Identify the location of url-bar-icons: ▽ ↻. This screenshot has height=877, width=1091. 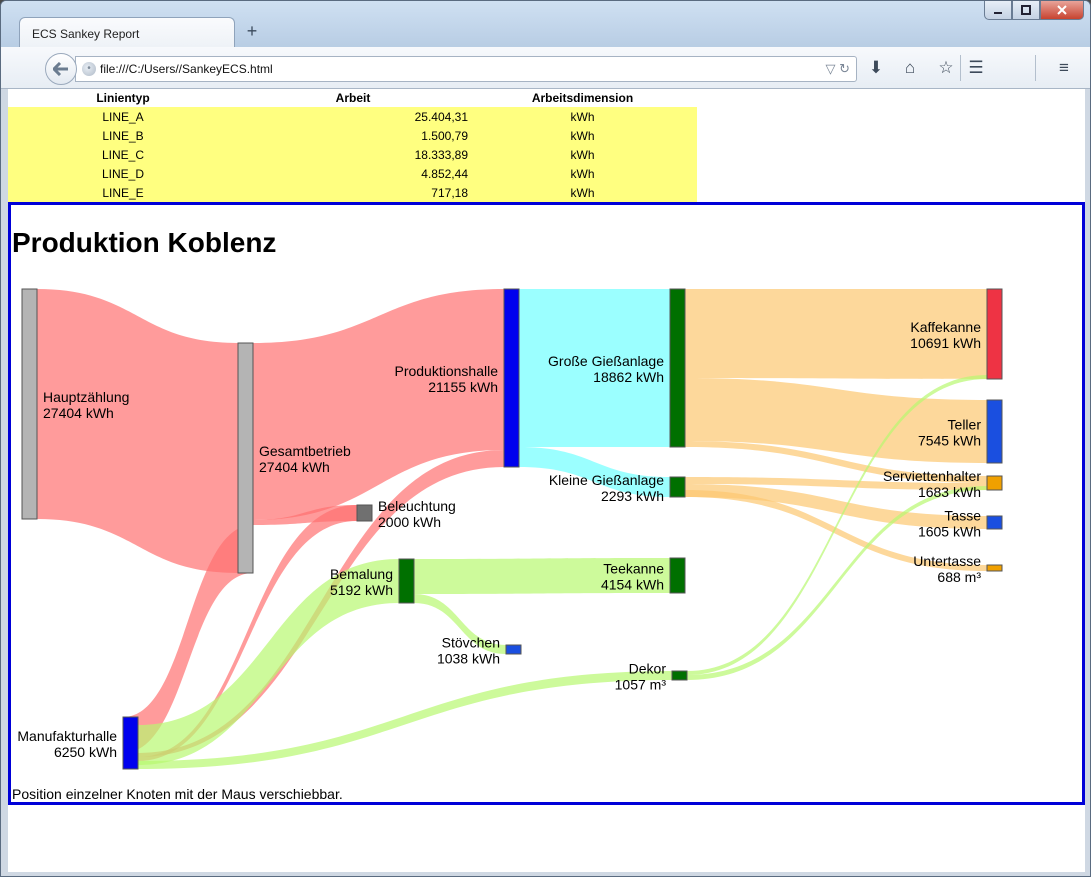
(837, 69).